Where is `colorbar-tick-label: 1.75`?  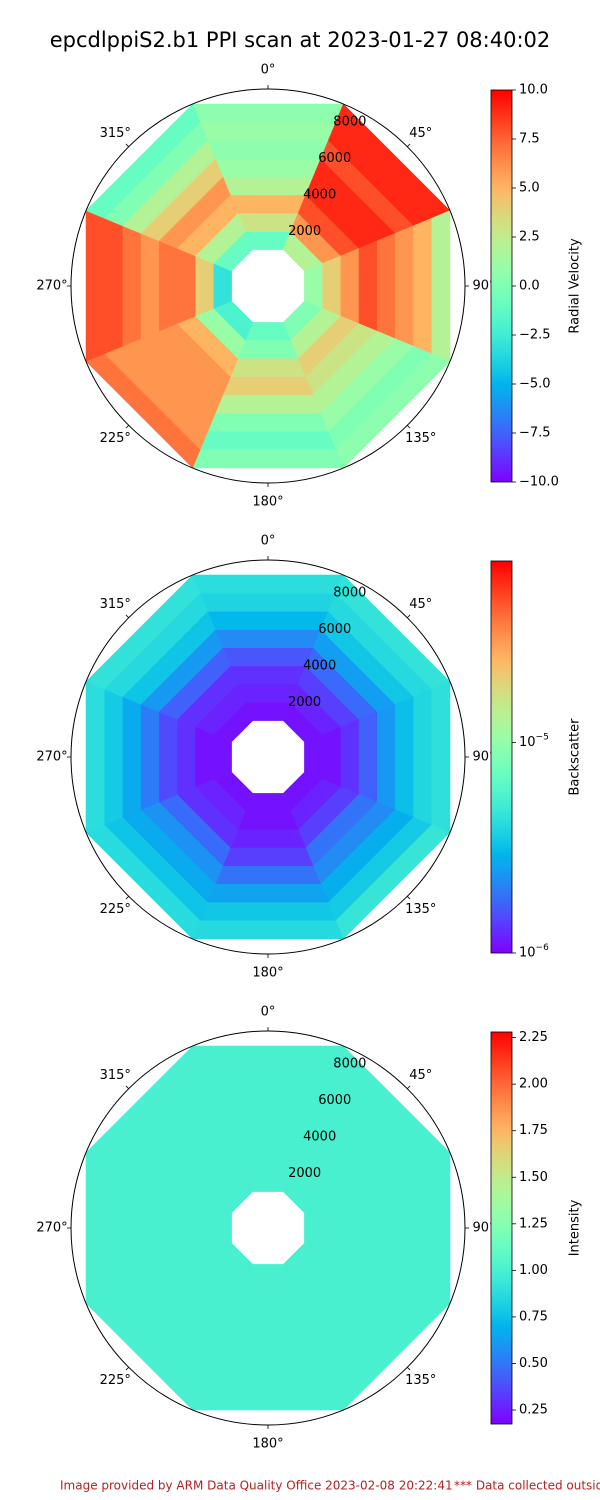
colorbar-tick-label: 1.75 is located at coordinates (533, 1130).